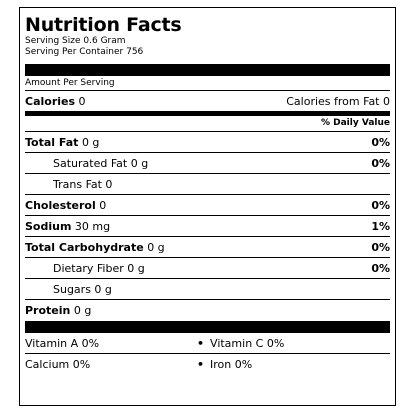 Image resolution: width=416 pixels, height=416 pixels. I want to click on nutrient-label: Protein, so click(48, 310).